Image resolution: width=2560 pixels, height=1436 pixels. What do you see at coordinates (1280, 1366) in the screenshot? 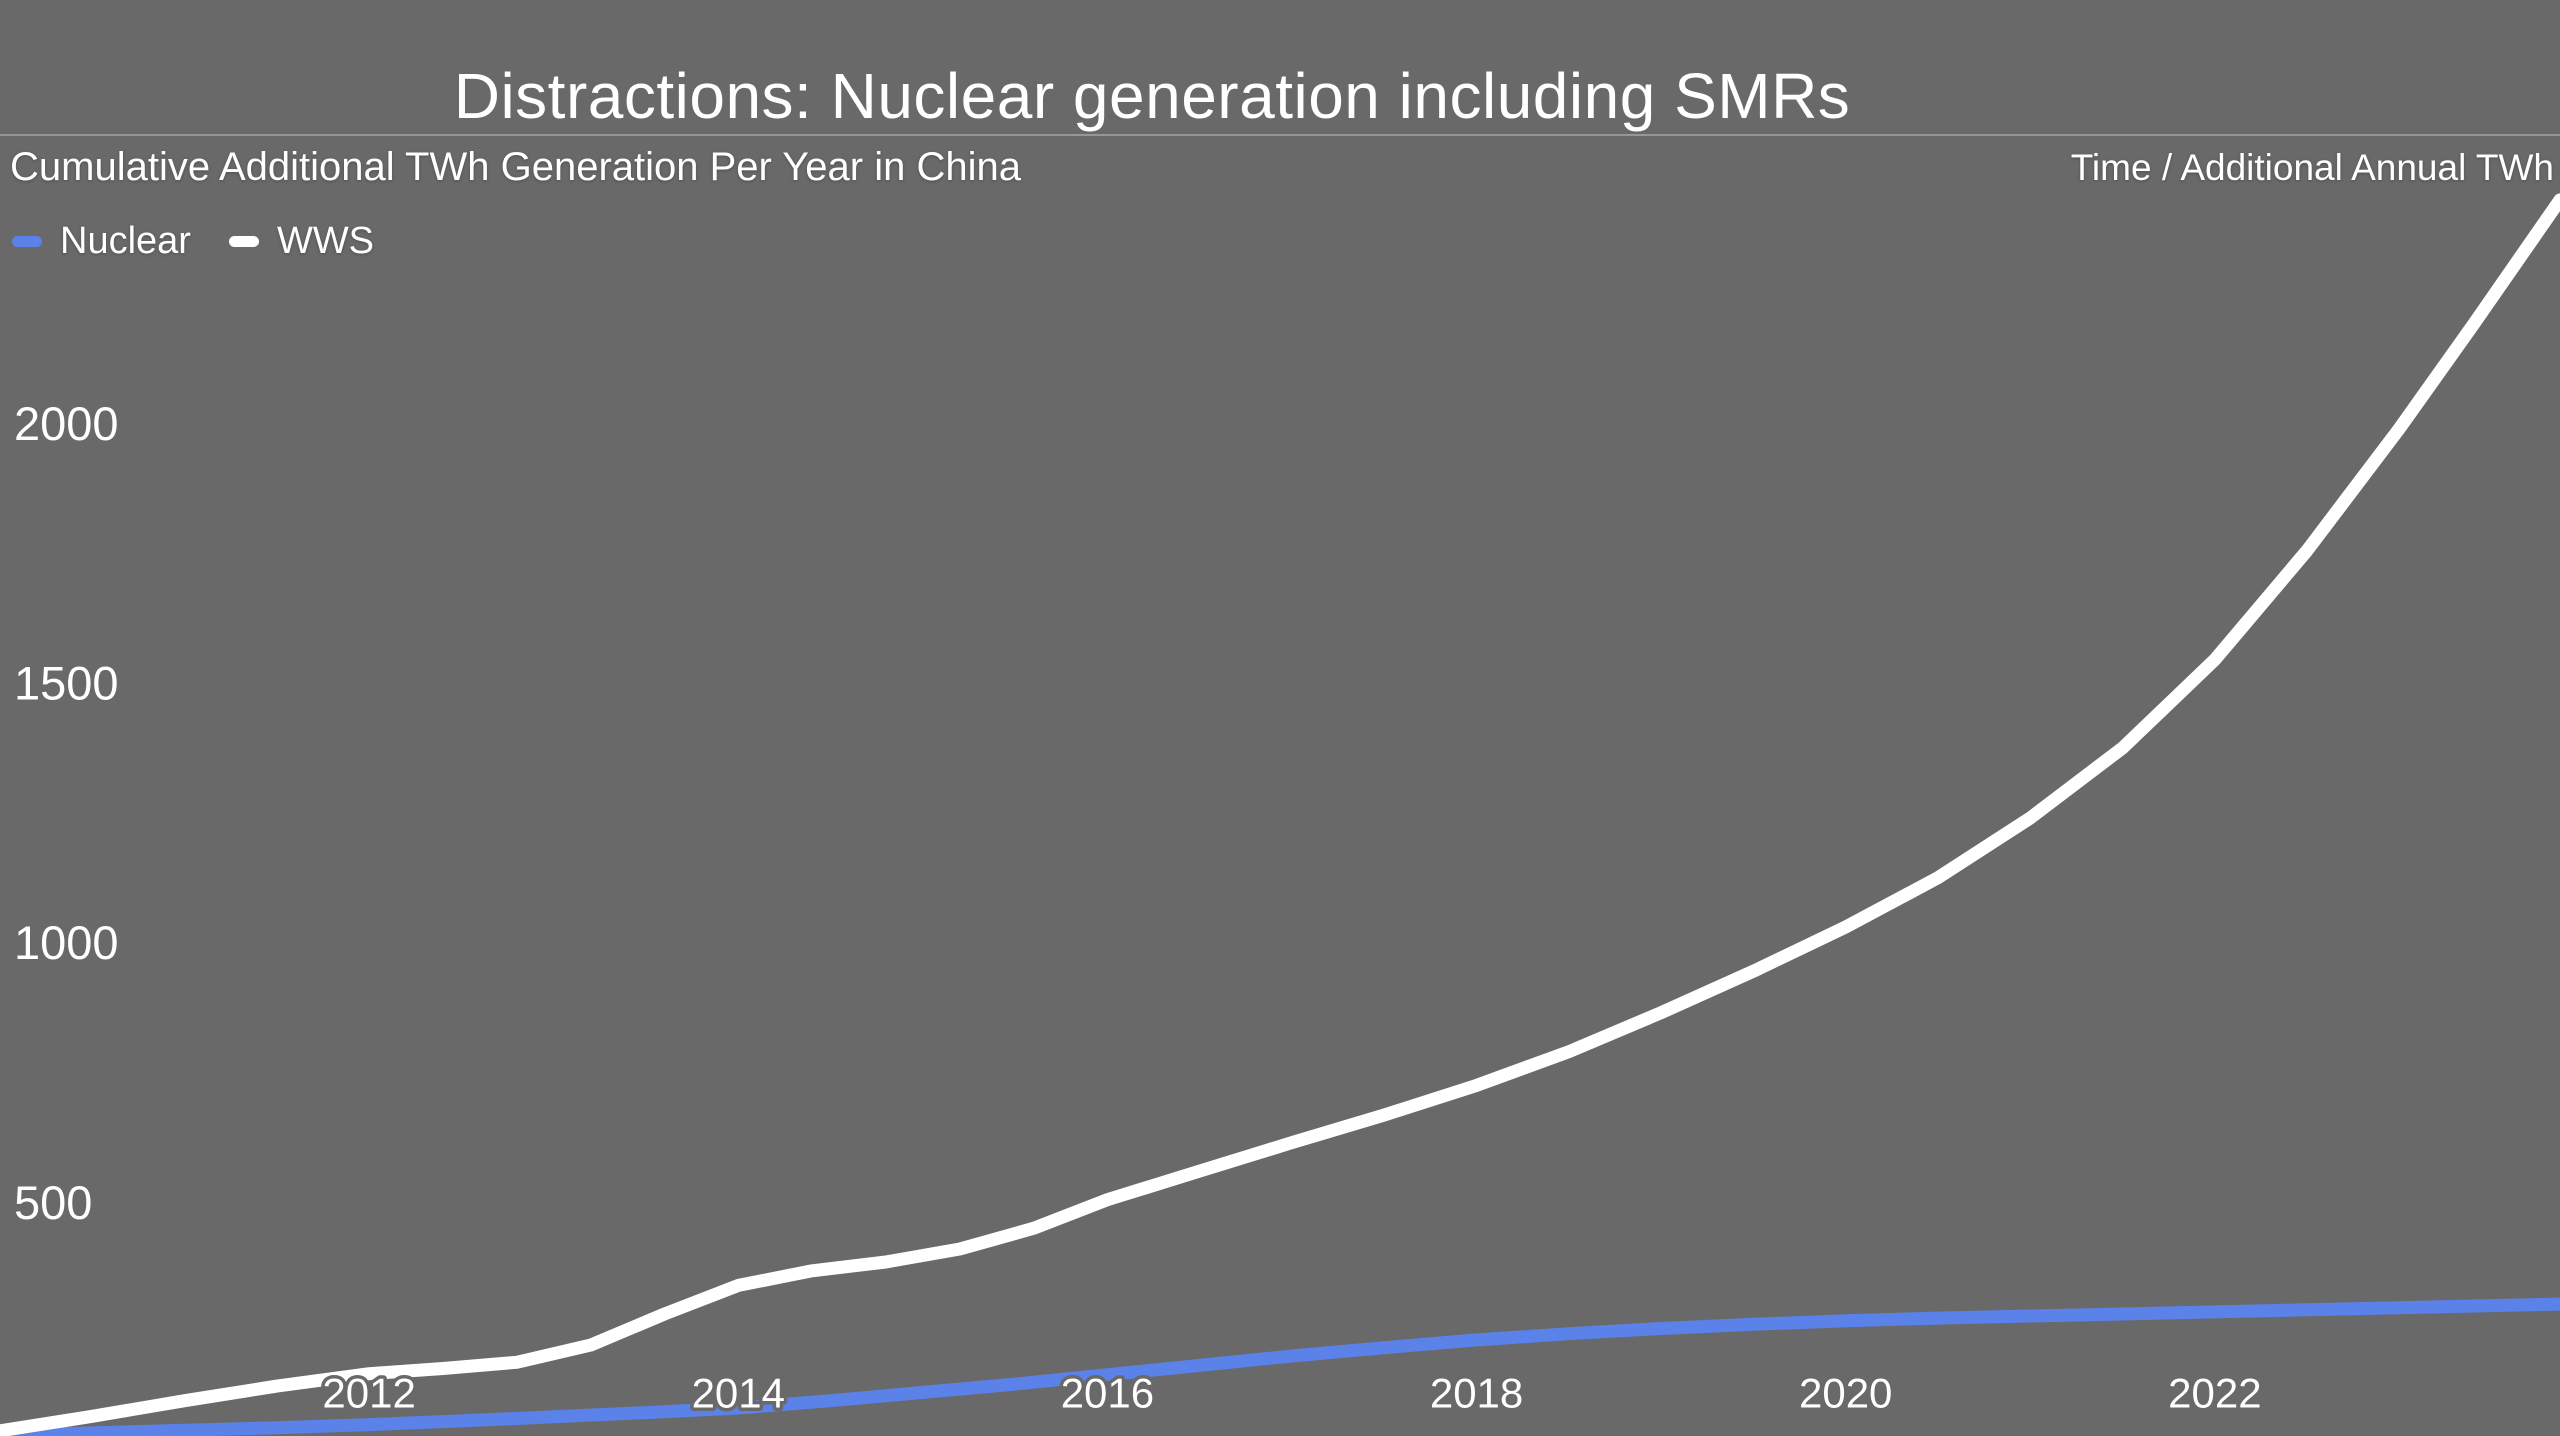
I see `nuclear-line` at bounding box center [1280, 1366].